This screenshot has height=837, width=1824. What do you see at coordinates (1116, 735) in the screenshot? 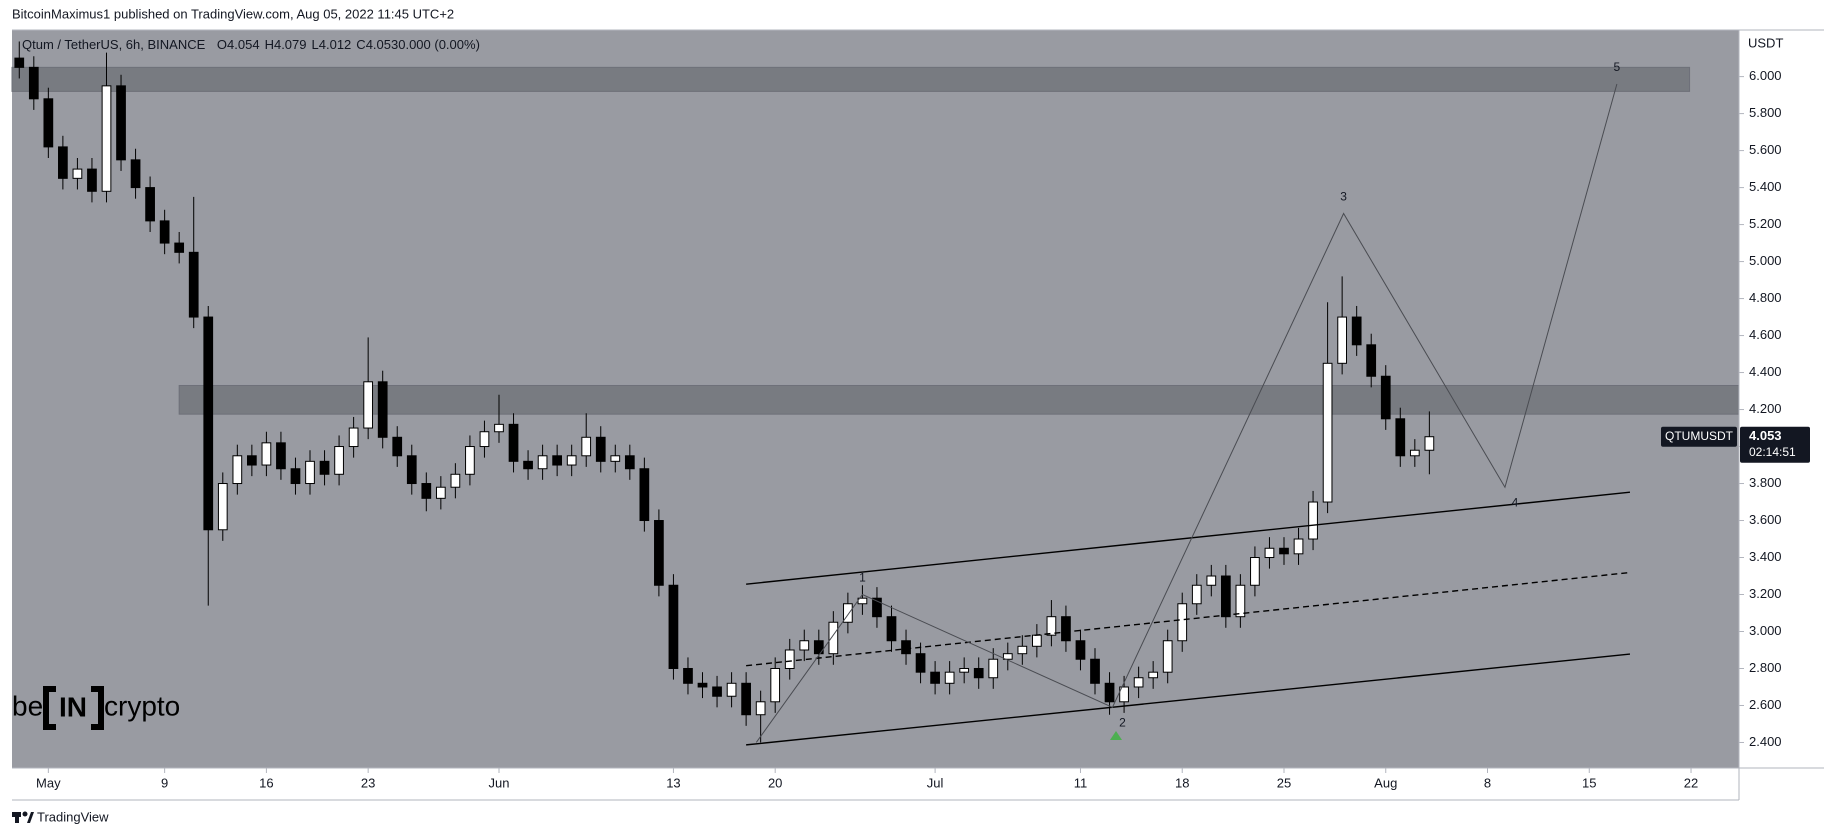
I see `signal-arrow` at bounding box center [1116, 735].